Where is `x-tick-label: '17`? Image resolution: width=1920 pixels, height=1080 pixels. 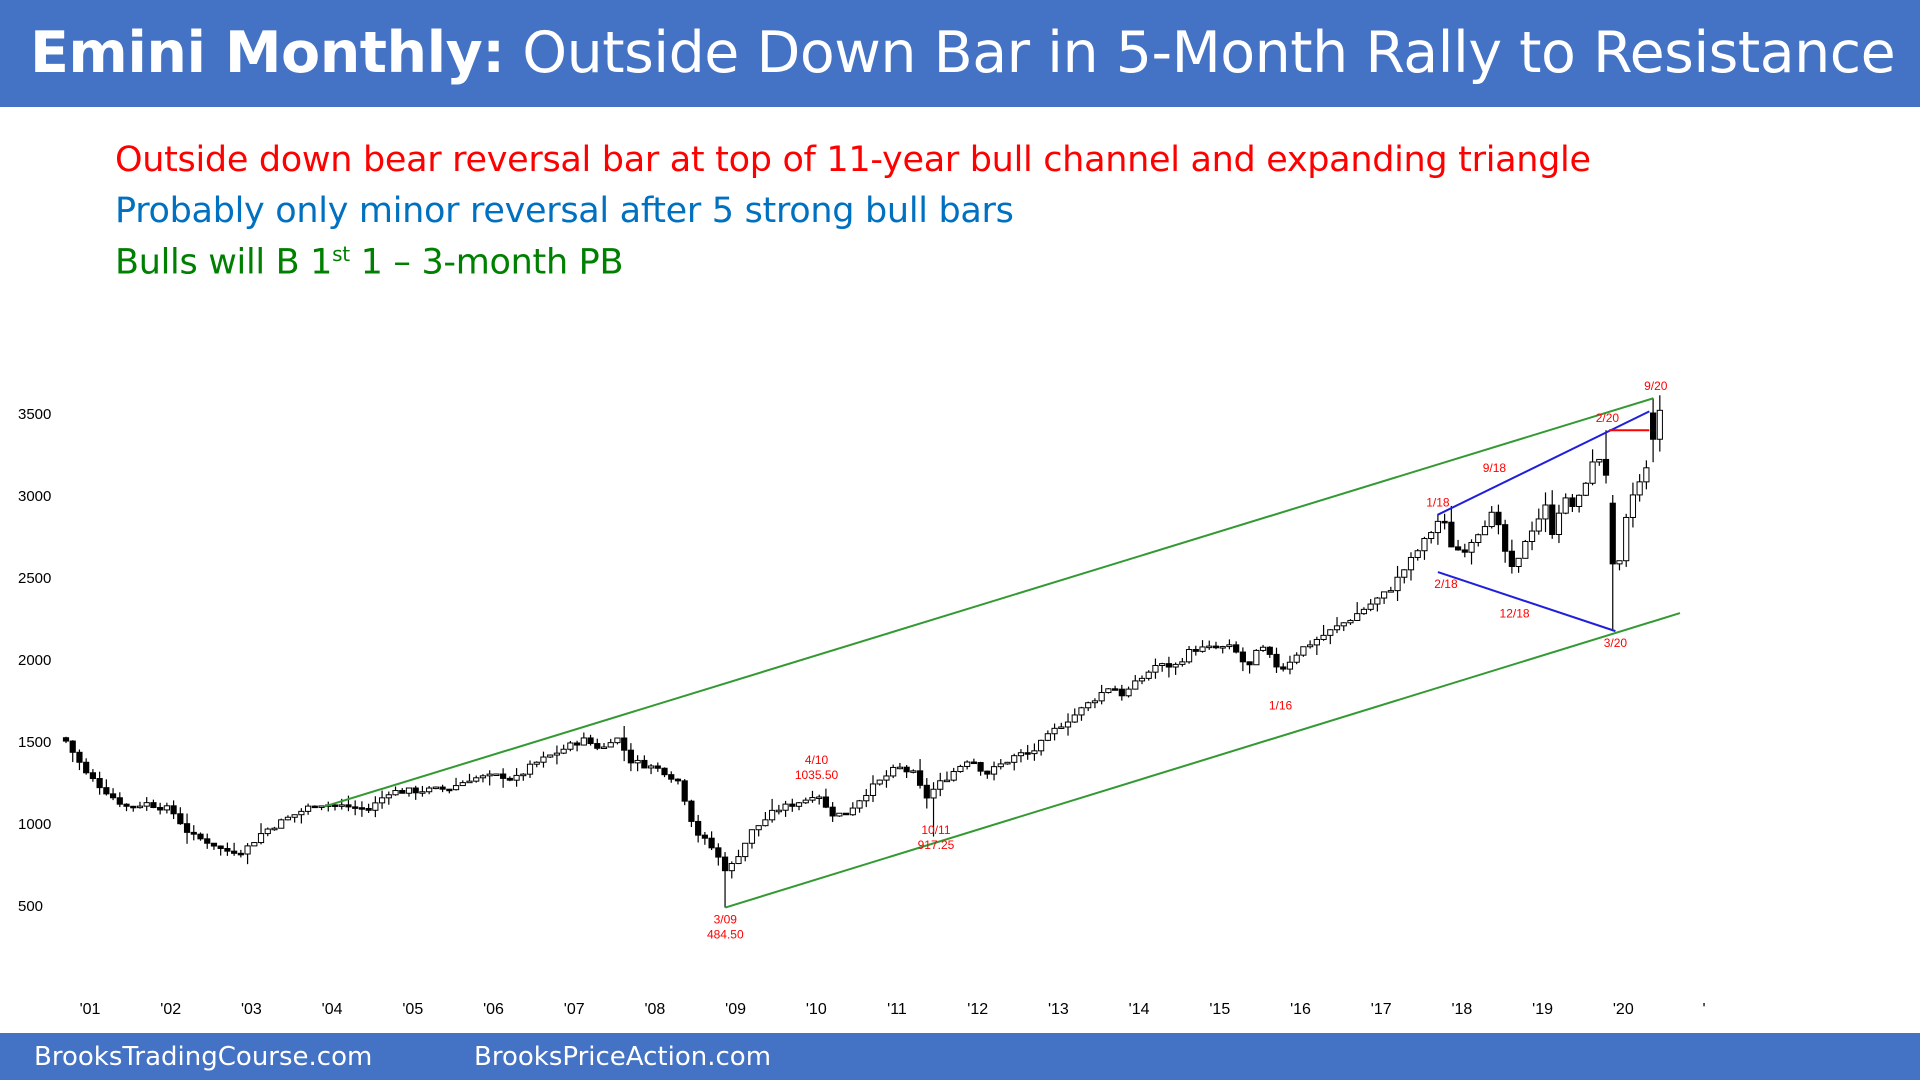
x-tick-label: '17 is located at coordinates (1381, 1009).